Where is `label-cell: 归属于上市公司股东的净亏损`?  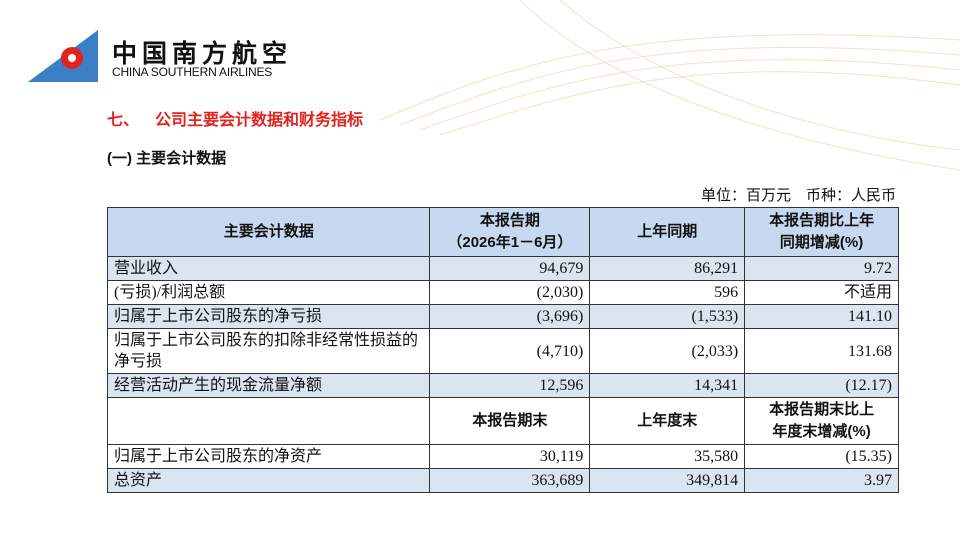 label-cell: 归属于上市公司股东的净亏损 is located at coordinates (268, 316).